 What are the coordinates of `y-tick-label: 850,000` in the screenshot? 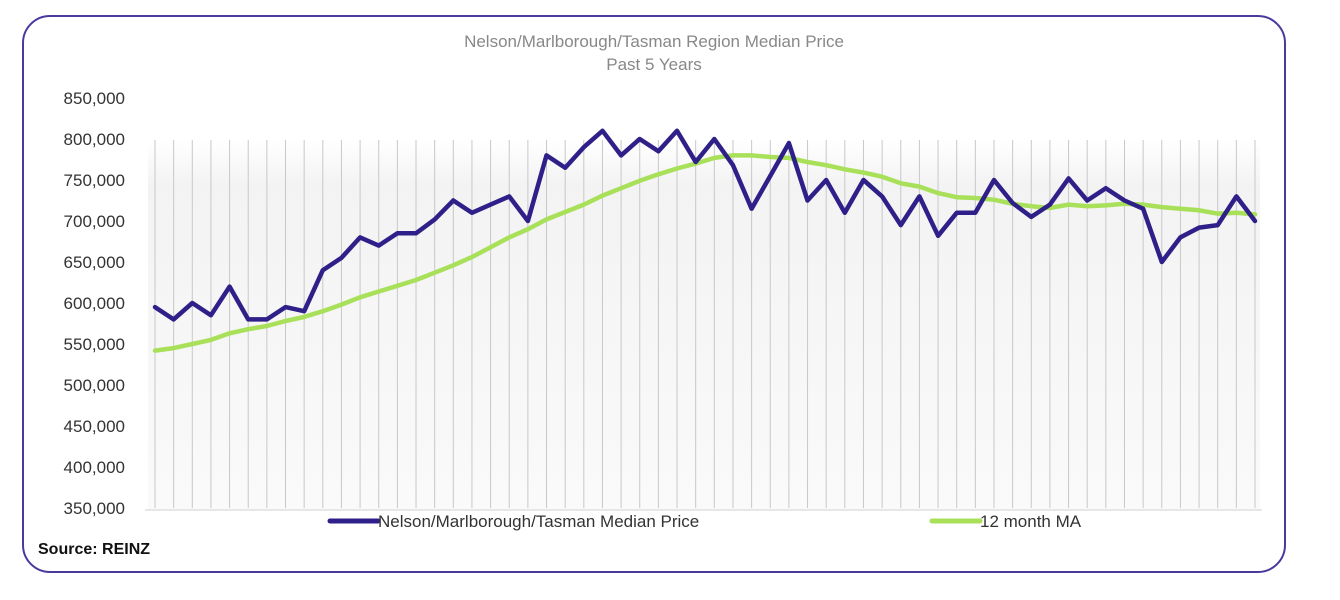 It's located at (94, 98).